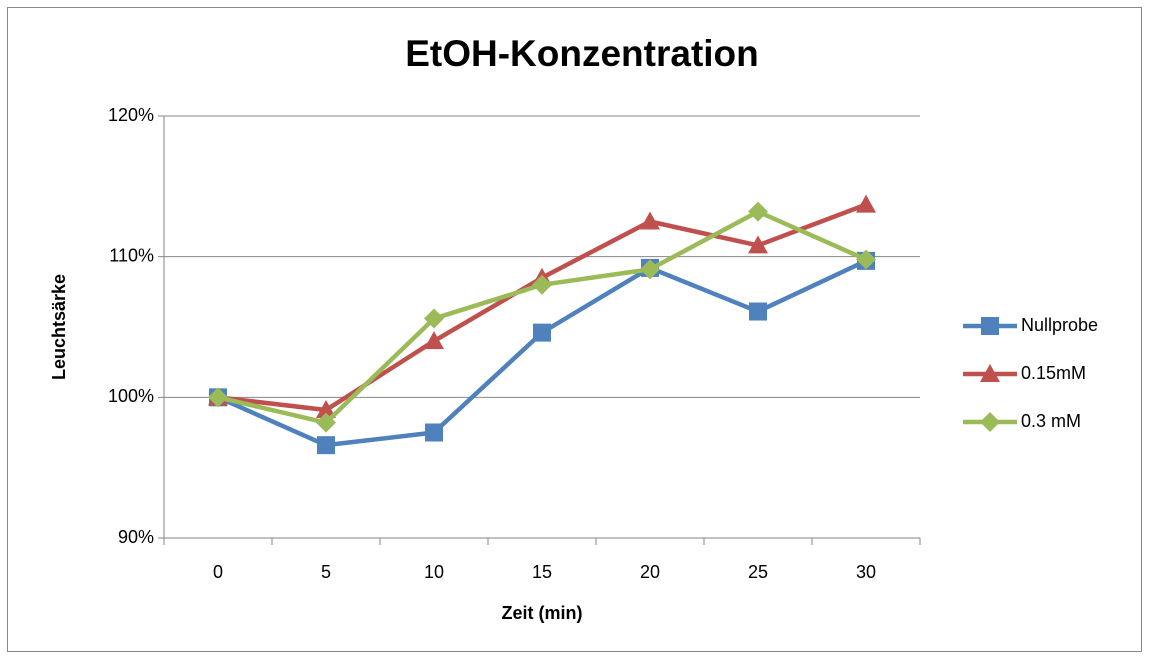  I want to click on x-tick-label: 20, so click(650, 572).